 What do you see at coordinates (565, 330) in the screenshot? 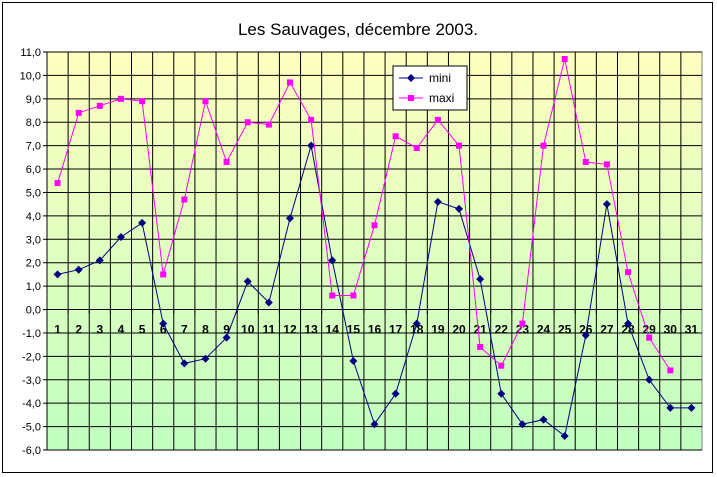
I see `x-tick-label: 25` at bounding box center [565, 330].